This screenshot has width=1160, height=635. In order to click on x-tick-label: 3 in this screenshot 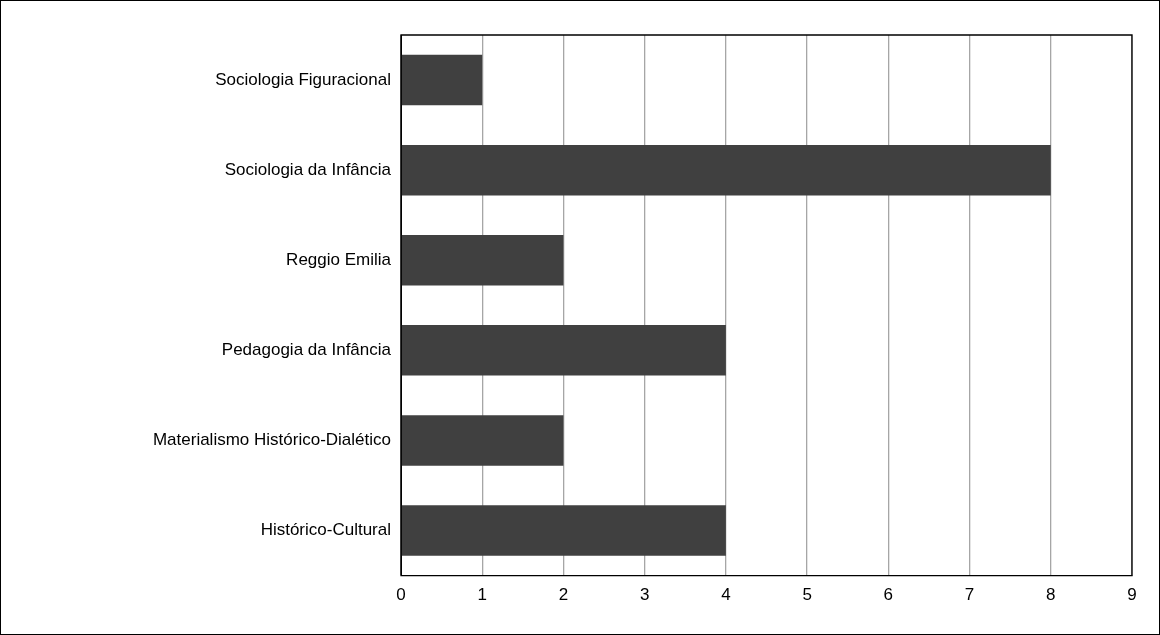, I will do `click(644, 595)`.